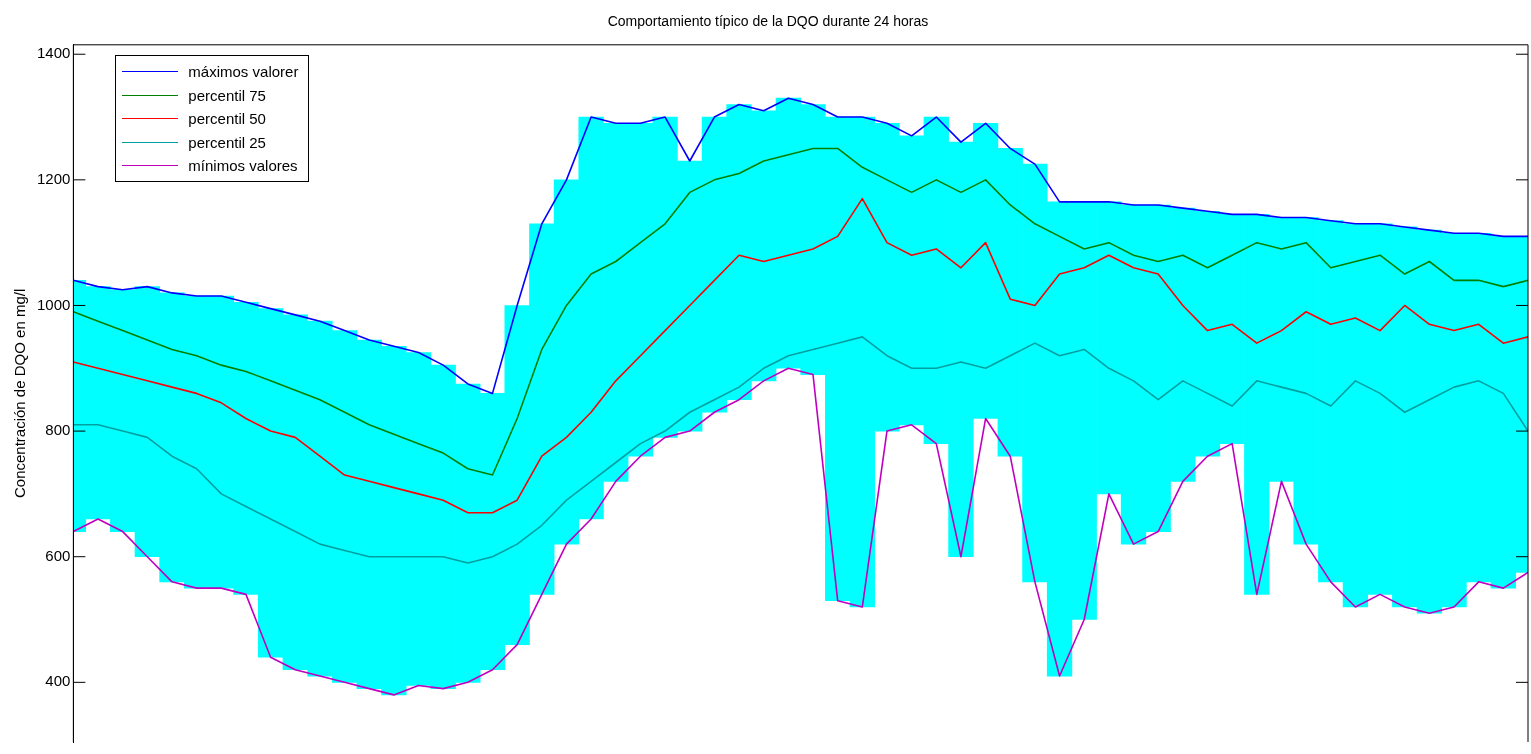  I want to click on y-tick-label: 400, so click(58, 681).